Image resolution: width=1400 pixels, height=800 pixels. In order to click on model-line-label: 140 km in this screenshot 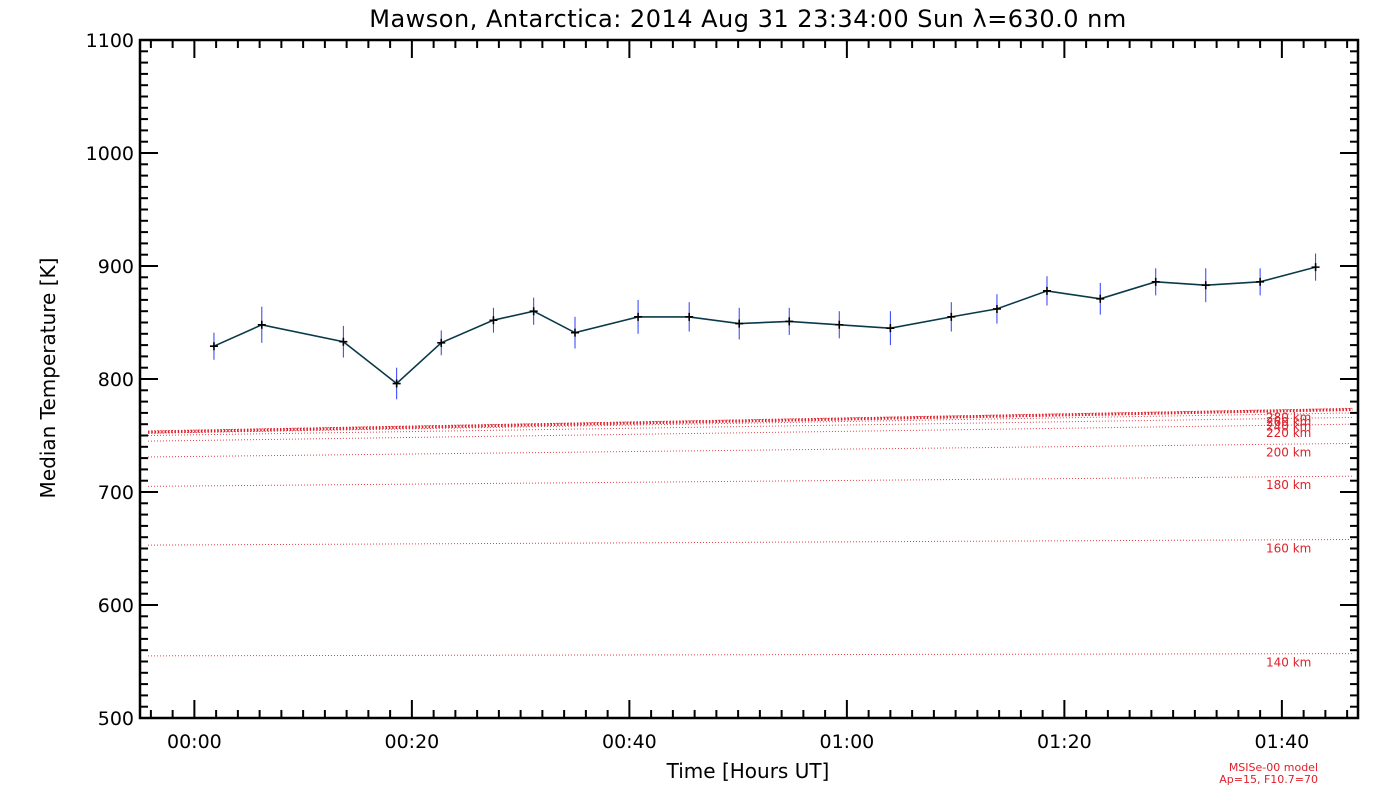, I will do `click(1288, 663)`.